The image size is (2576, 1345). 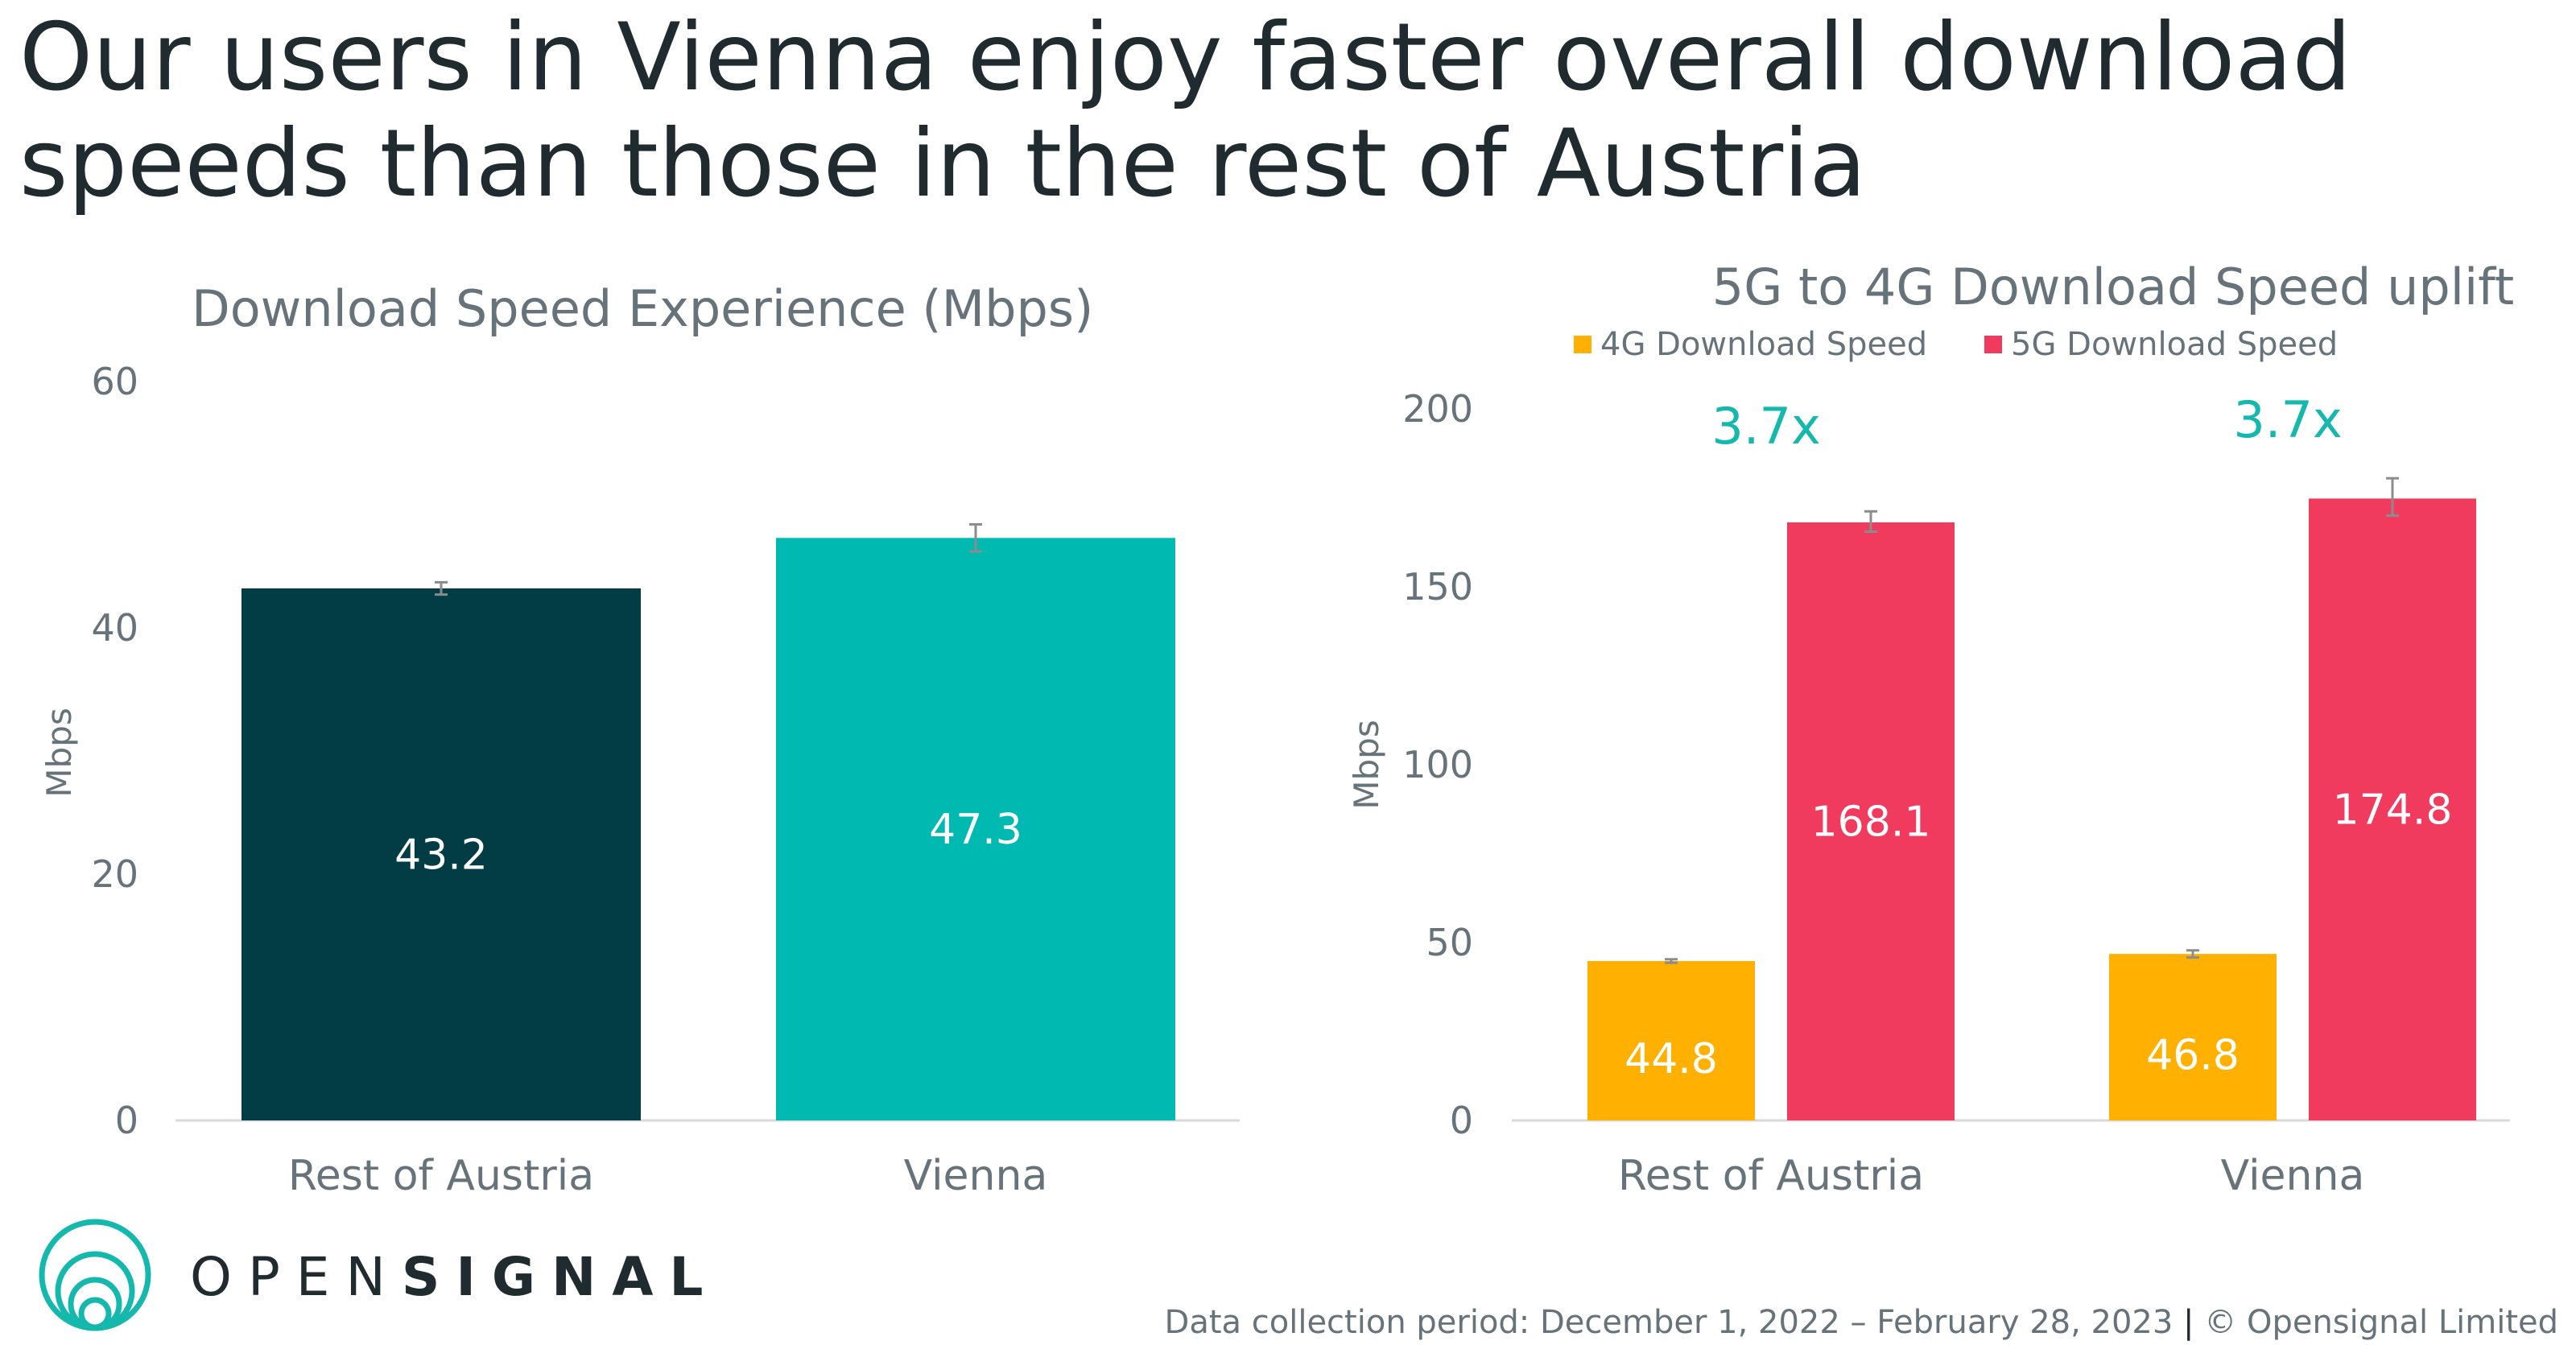 I want to click on chart2-uplift-annotations: 3.7x 3.7x, so click(x=2026, y=423).